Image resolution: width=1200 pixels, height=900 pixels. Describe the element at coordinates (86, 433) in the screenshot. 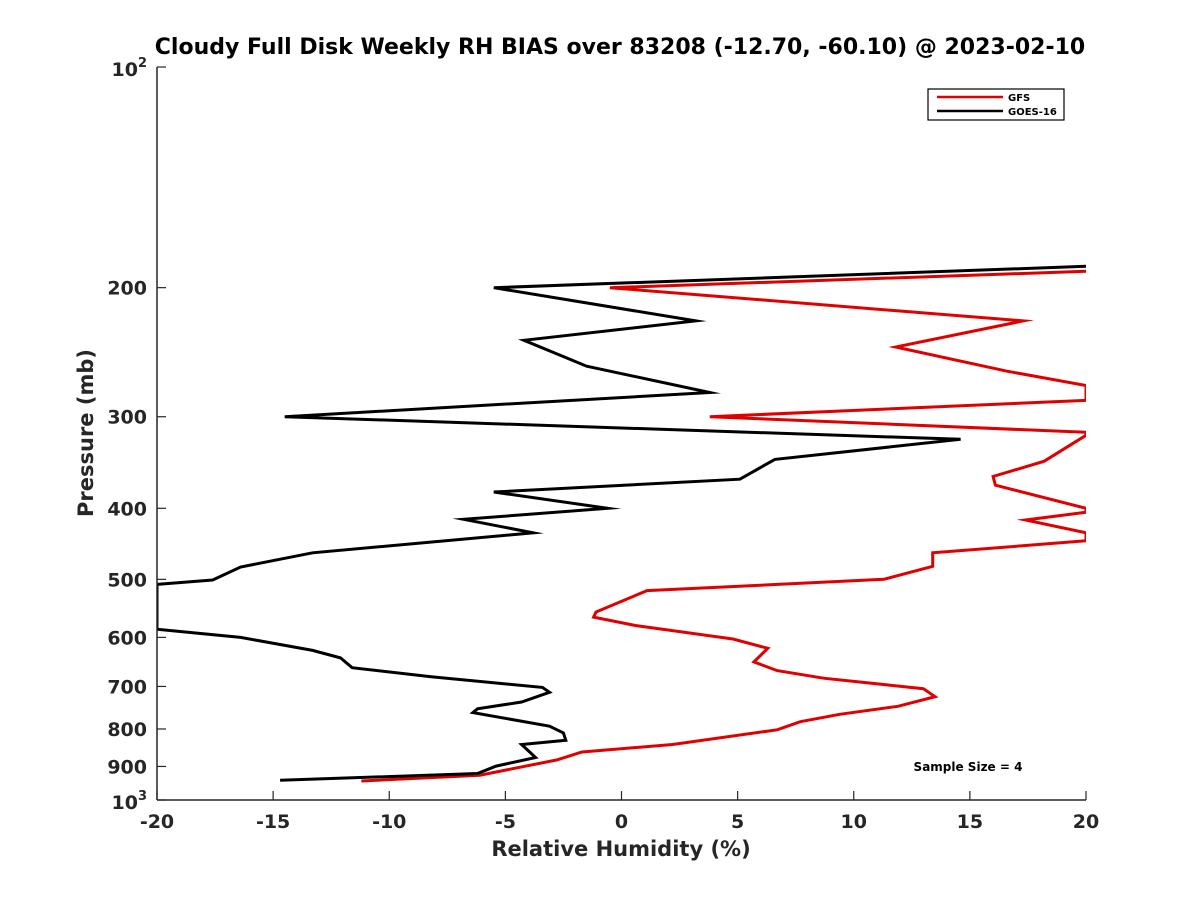

I see `y-axis-label: Pressure (mb)` at that location.